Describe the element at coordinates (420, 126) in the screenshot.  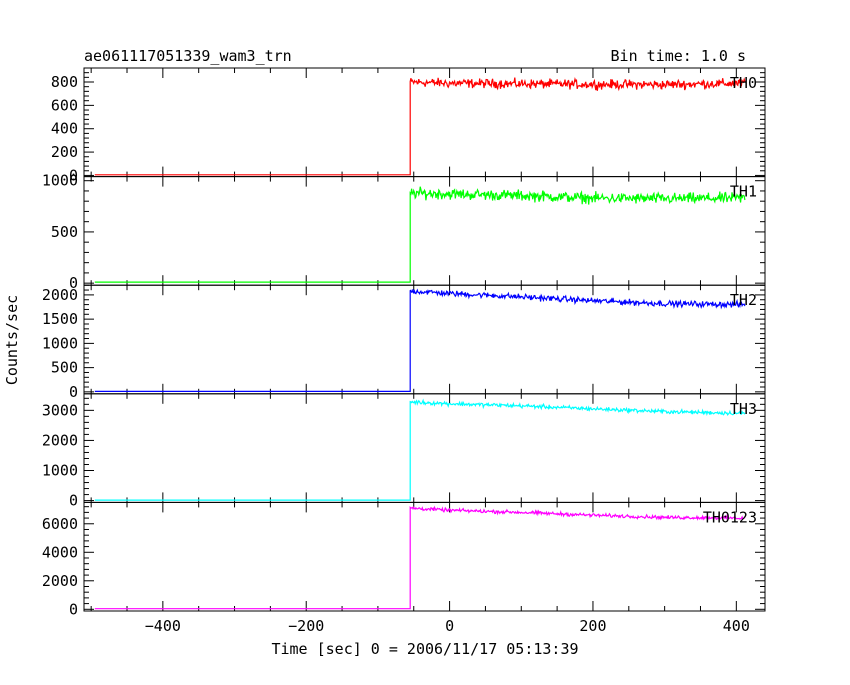
I see `series-line-th0` at that location.